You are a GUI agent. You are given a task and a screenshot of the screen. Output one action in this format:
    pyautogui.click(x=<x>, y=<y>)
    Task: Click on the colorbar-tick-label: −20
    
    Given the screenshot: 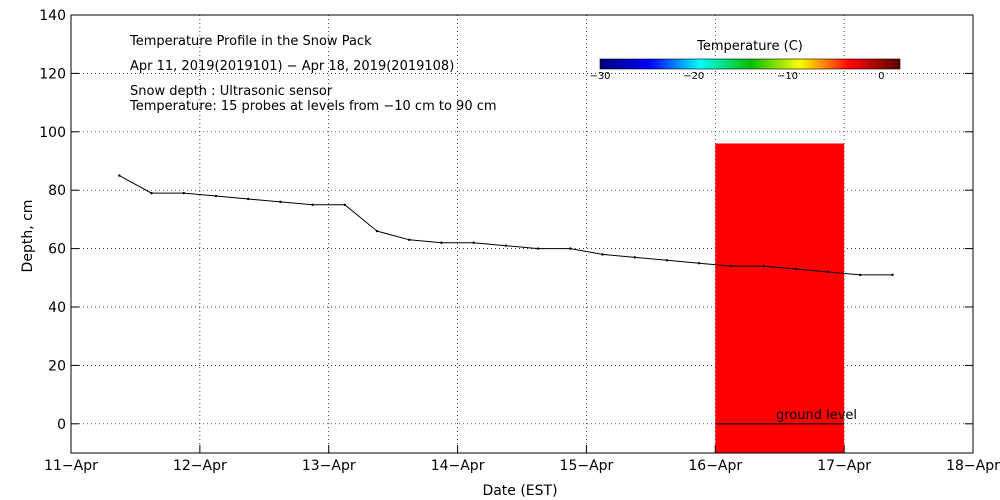 What is the action you would take?
    pyautogui.click(x=693, y=76)
    